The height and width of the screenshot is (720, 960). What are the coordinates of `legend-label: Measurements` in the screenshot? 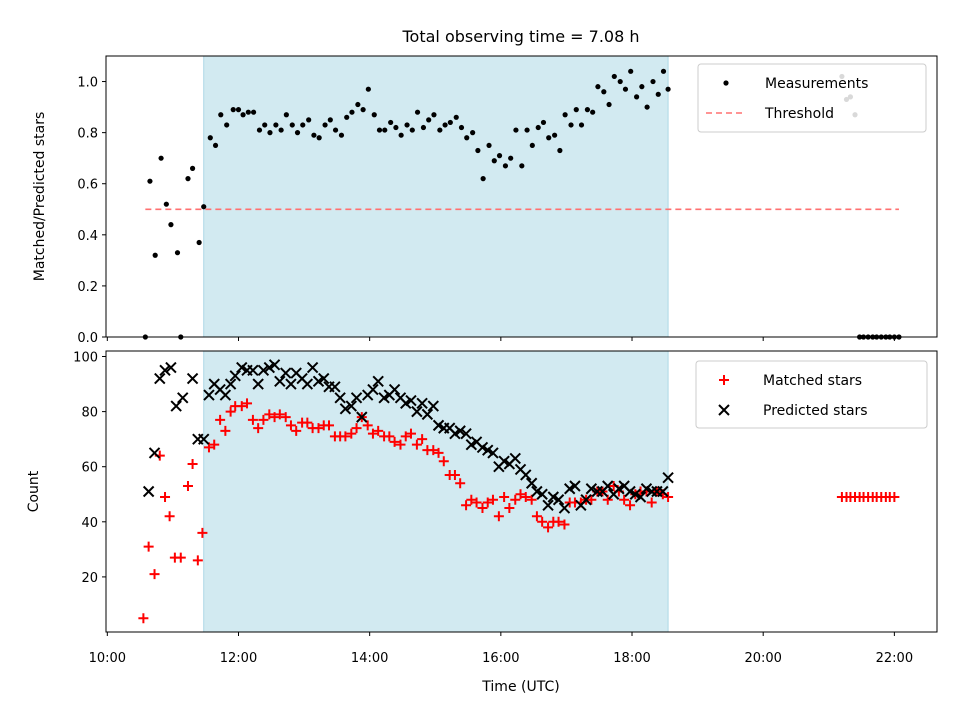 It's located at (816, 84).